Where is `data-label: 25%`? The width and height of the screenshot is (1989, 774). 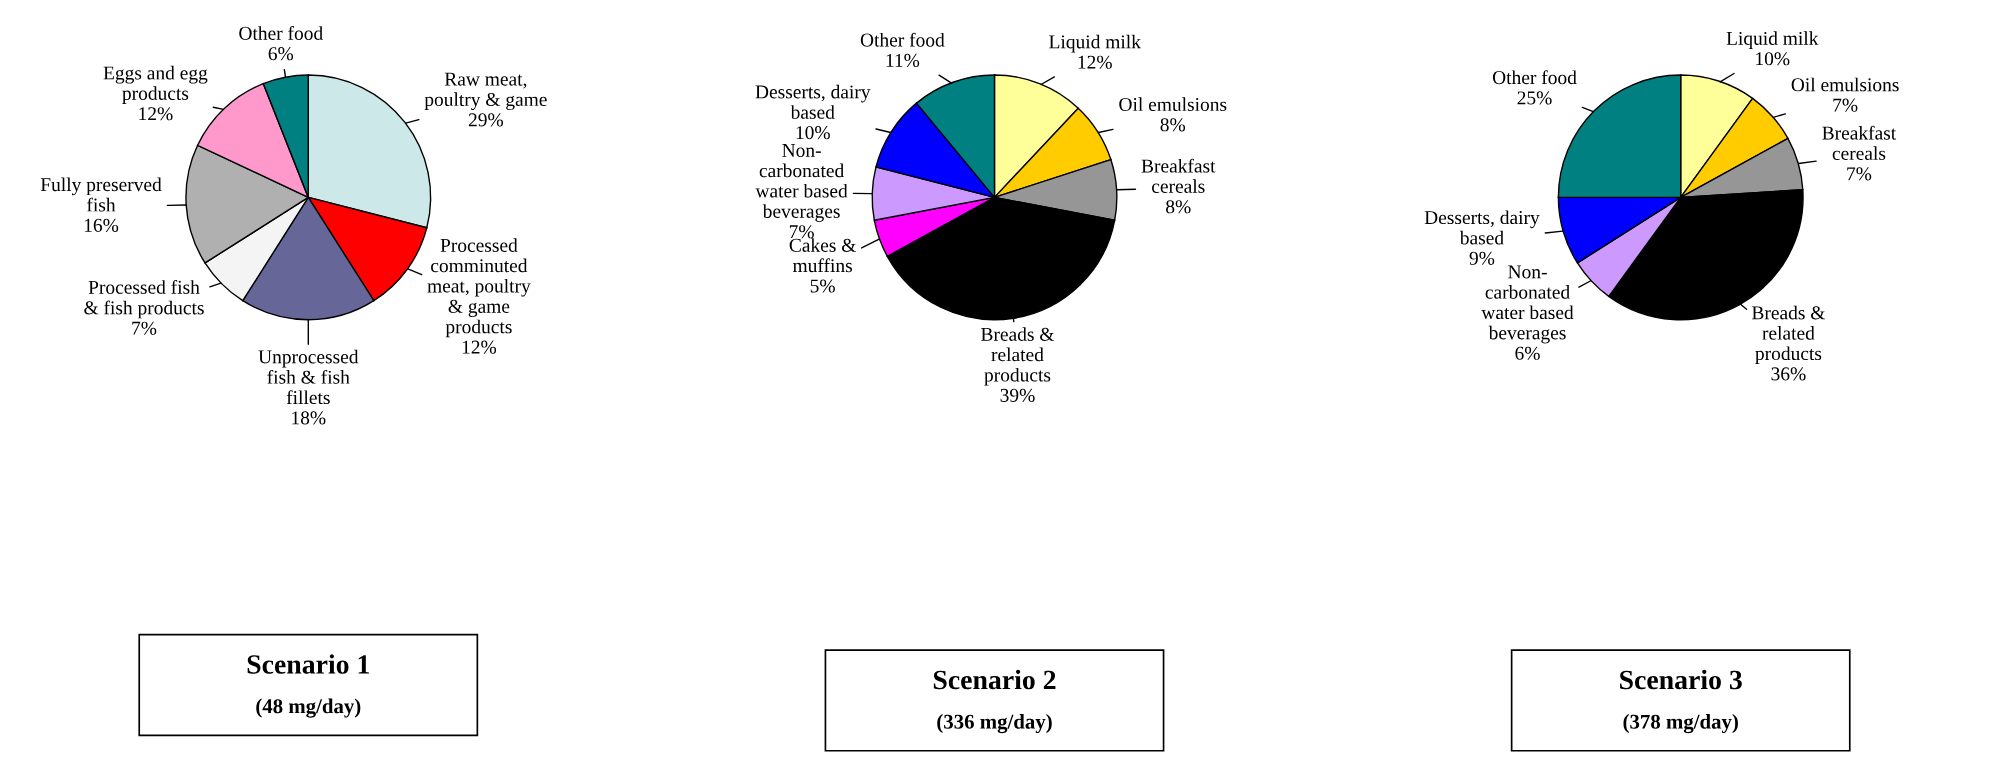
data-label: 25% is located at coordinates (1534, 98).